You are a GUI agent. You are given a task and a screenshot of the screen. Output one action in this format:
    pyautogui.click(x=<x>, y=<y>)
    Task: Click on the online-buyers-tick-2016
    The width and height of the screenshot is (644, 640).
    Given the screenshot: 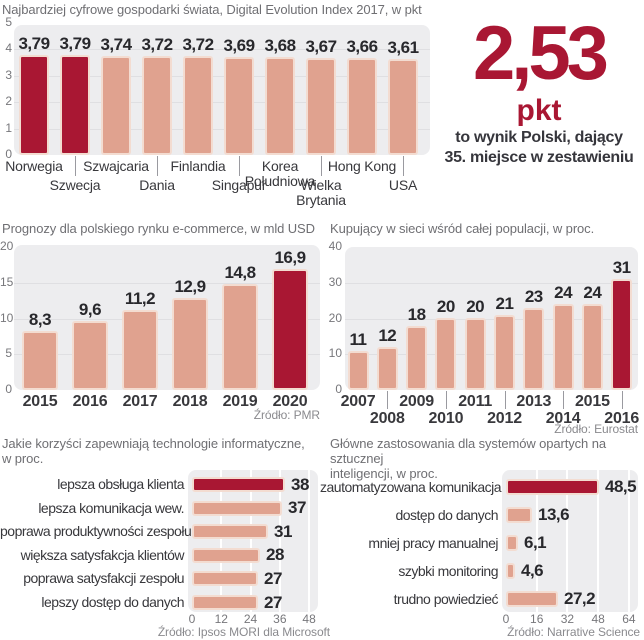 What is the action you would take?
    pyautogui.click(x=622, y=400)
    